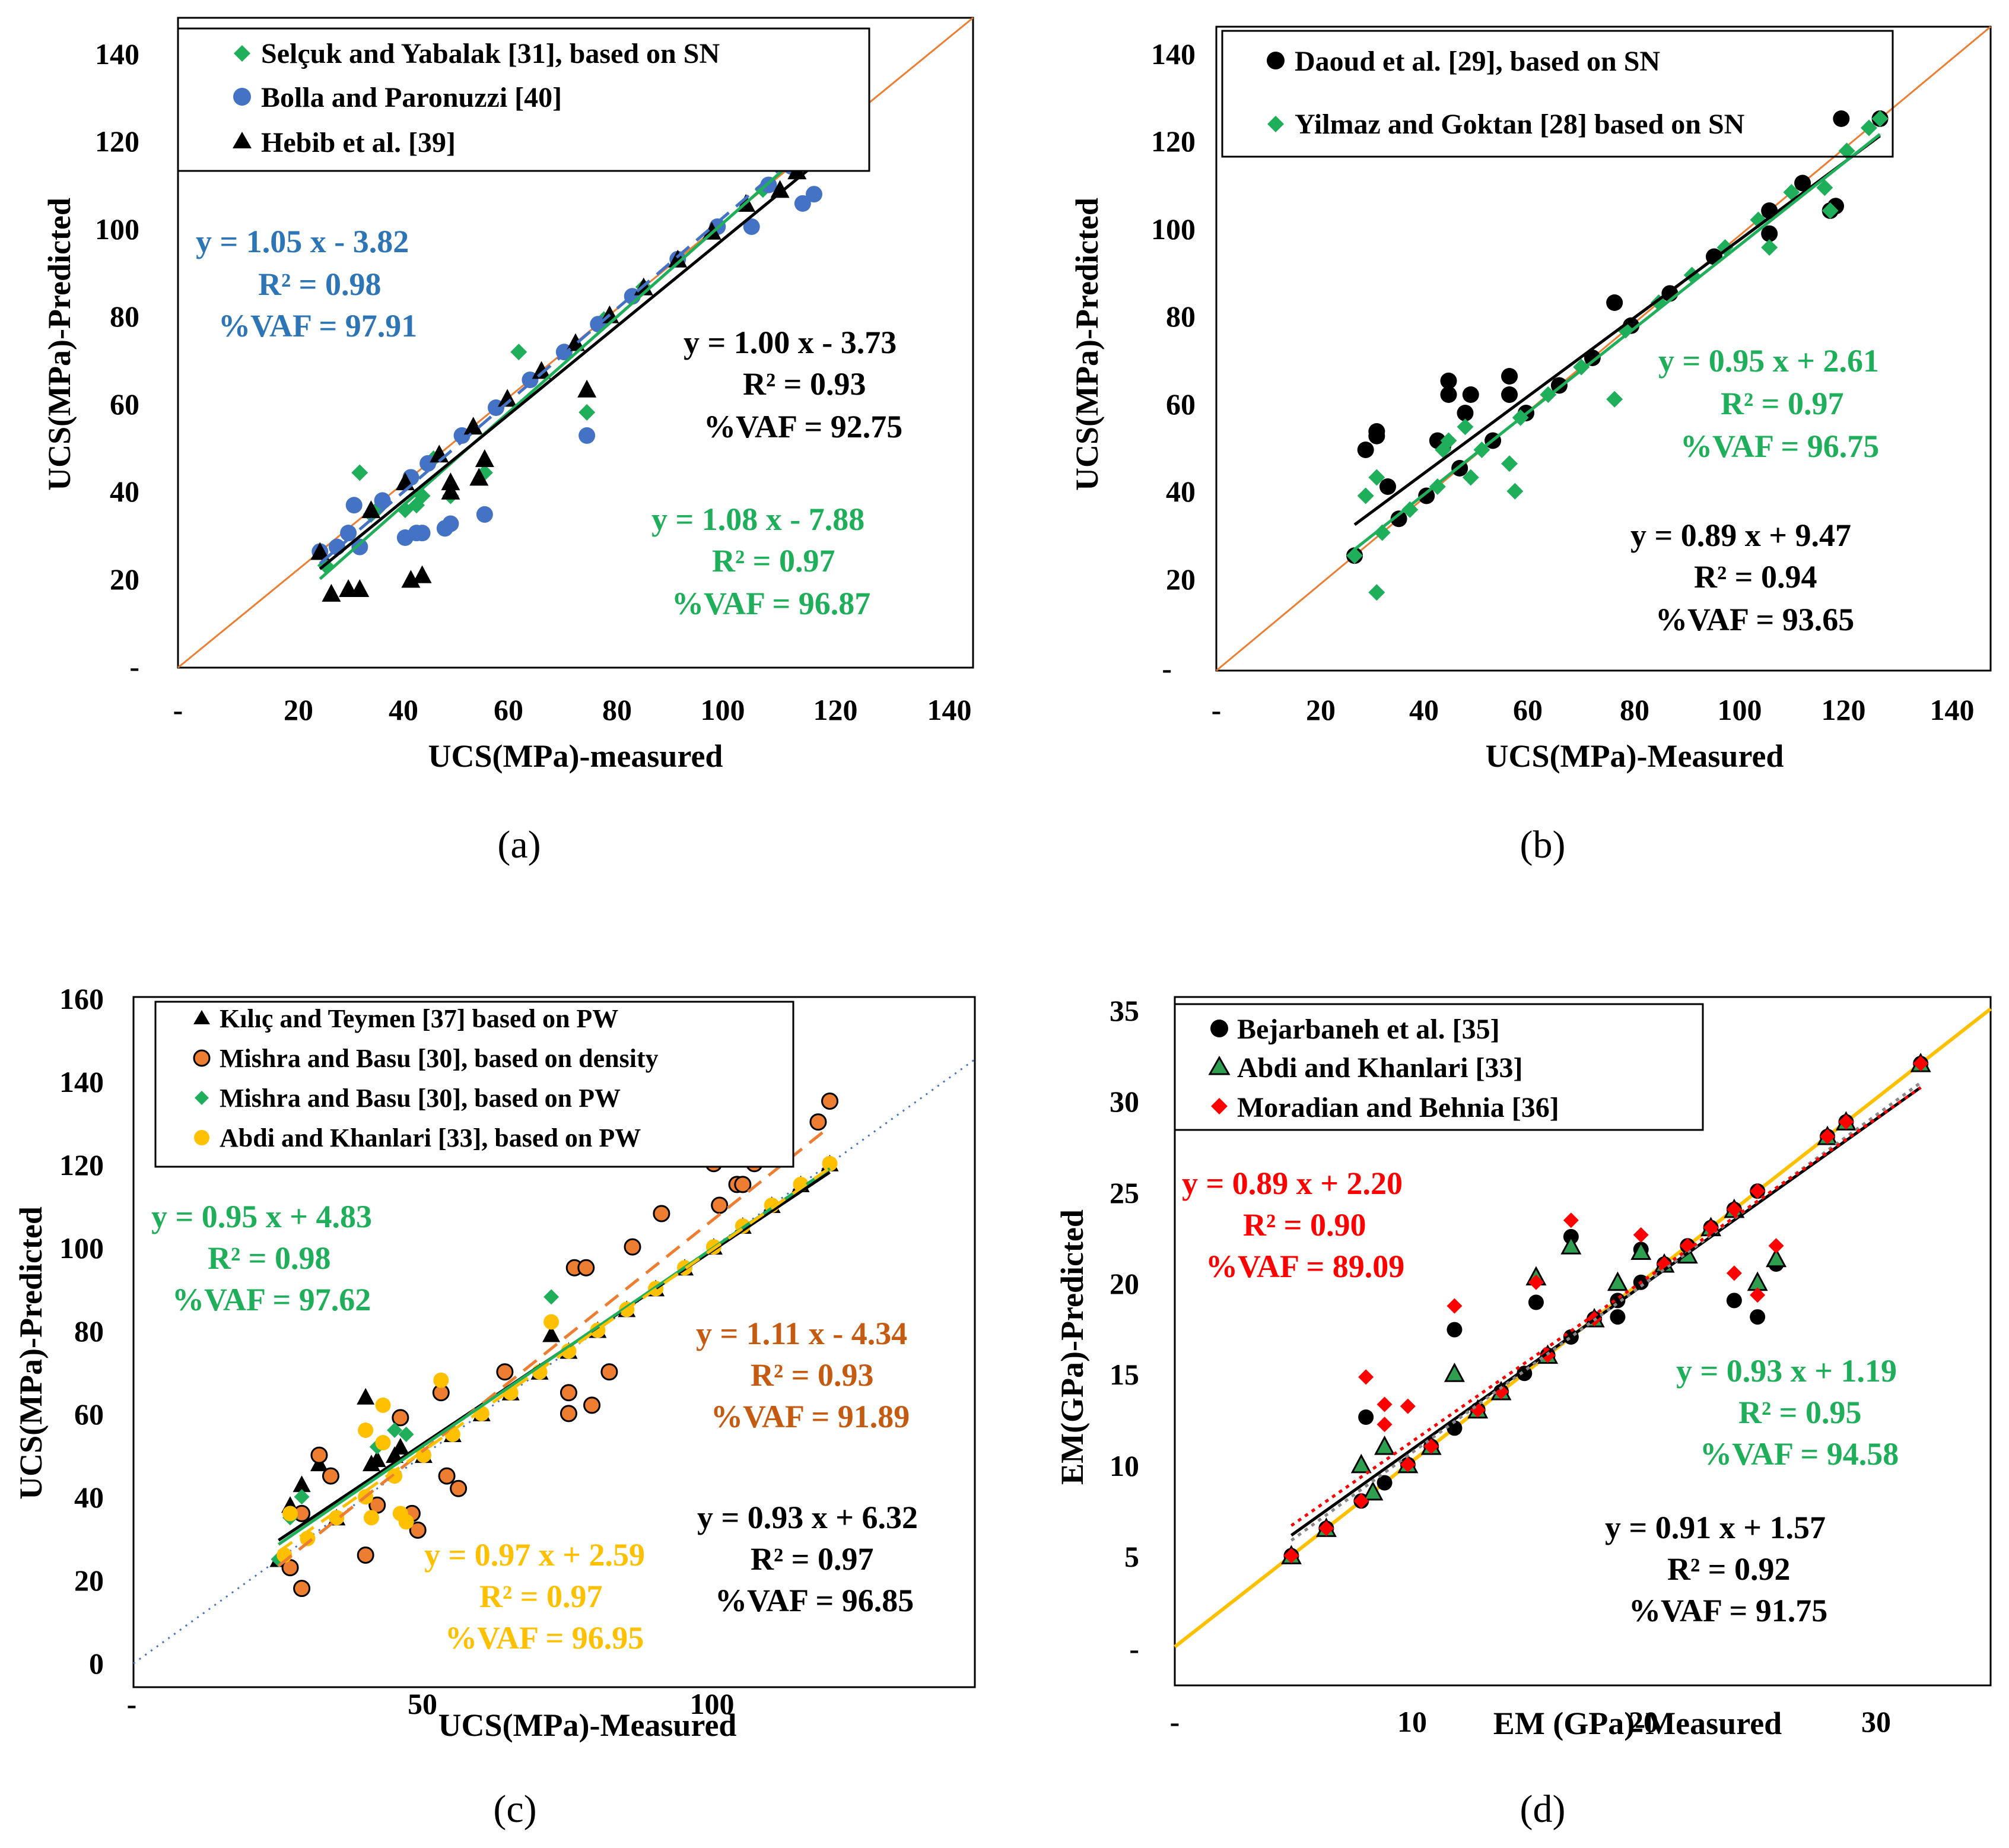 The height and width of the screenshot is (1848, 2009). What do you see at coordinates (1787, 1371) in the screenshot?
I see `equation-line: y = 0.93 x + 1.19` at bounding box center [1787, 1371].